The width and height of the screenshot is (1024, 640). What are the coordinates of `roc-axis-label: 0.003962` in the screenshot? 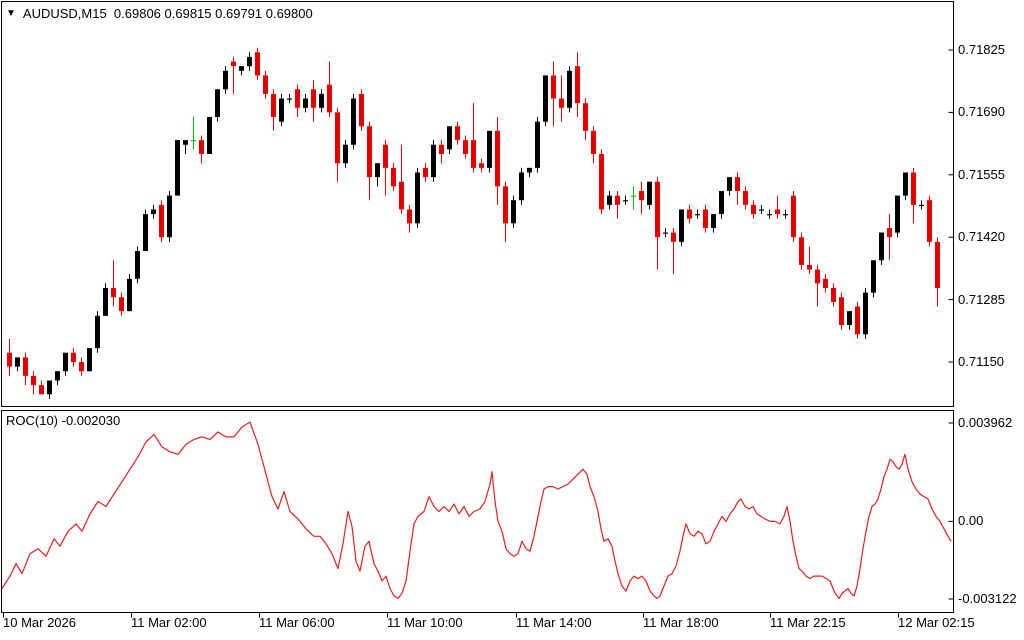 It's located at (985, 422).